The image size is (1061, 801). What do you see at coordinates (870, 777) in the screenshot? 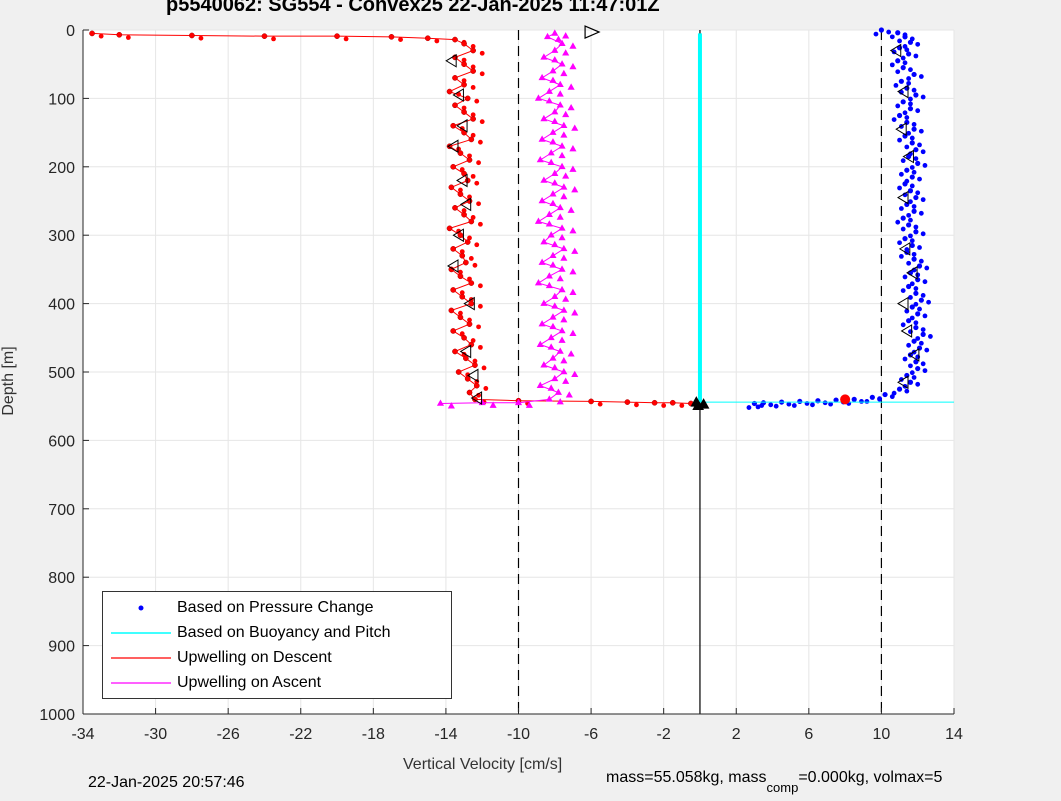
I see `params-post: =0.000kg, volmax=5` at bounding box center [870, 777].